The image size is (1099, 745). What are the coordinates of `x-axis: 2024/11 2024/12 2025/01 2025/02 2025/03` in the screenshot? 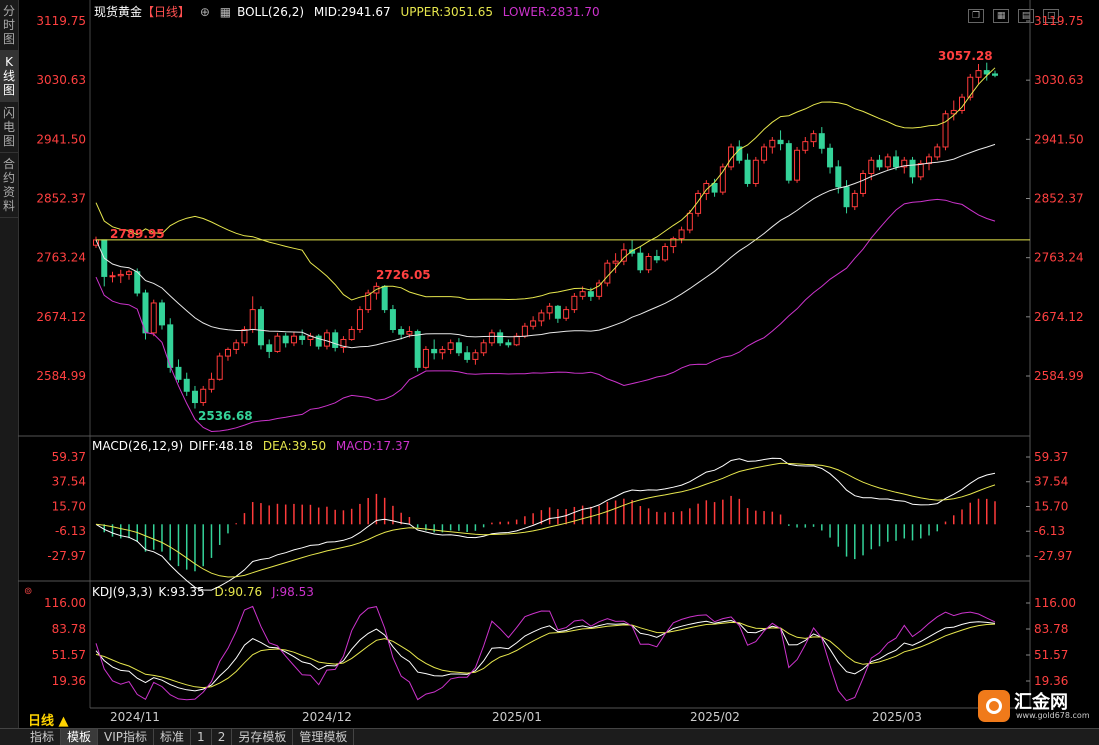 It's located at (560, 718).